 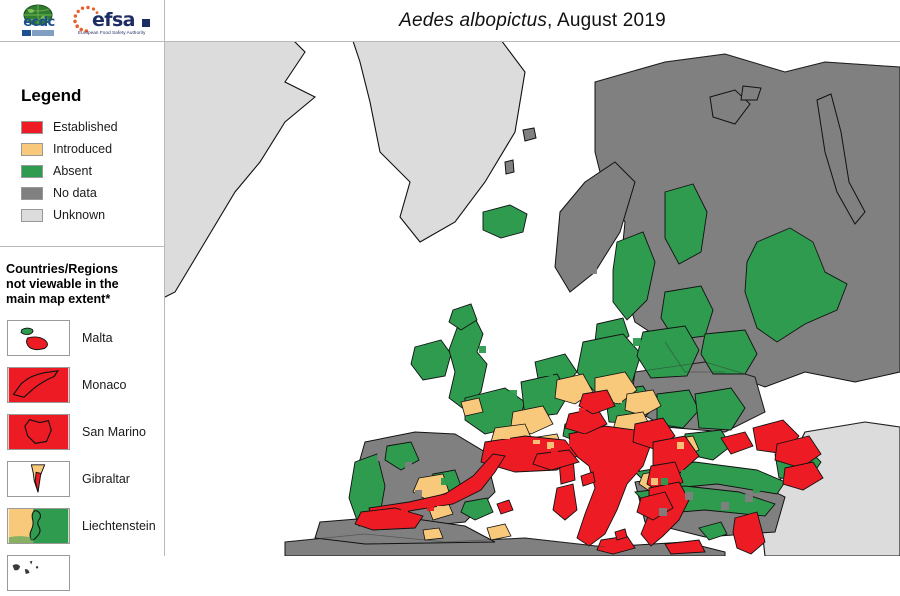 What do you see at coordinates (85, 127) in the screenshot?
I see `legend-label-established: Established` at bounding box center [85, 127].